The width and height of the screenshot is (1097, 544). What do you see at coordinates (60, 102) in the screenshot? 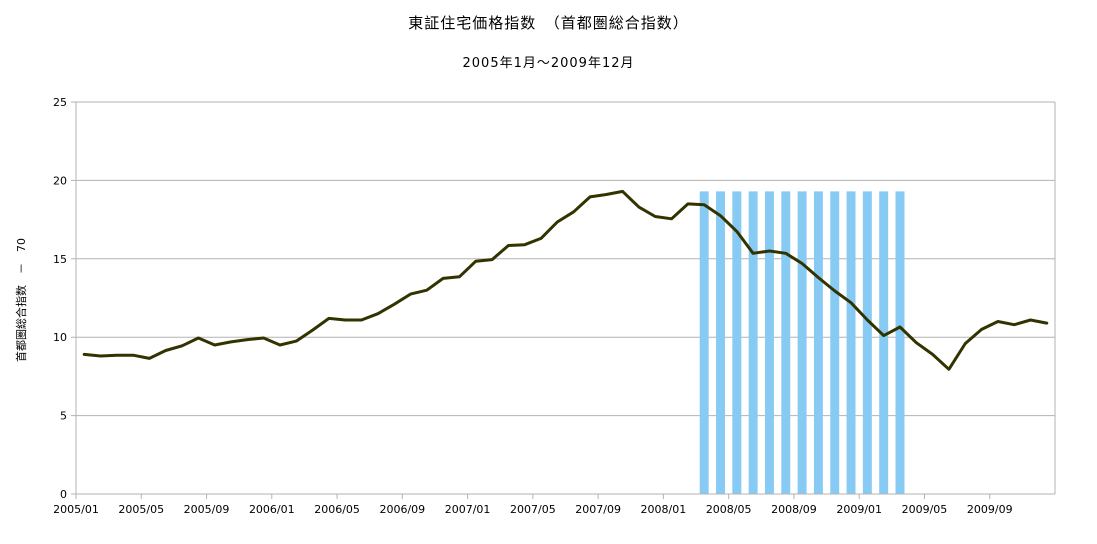
I see `y-tick-label: 25` at bounding box center [60, 102].